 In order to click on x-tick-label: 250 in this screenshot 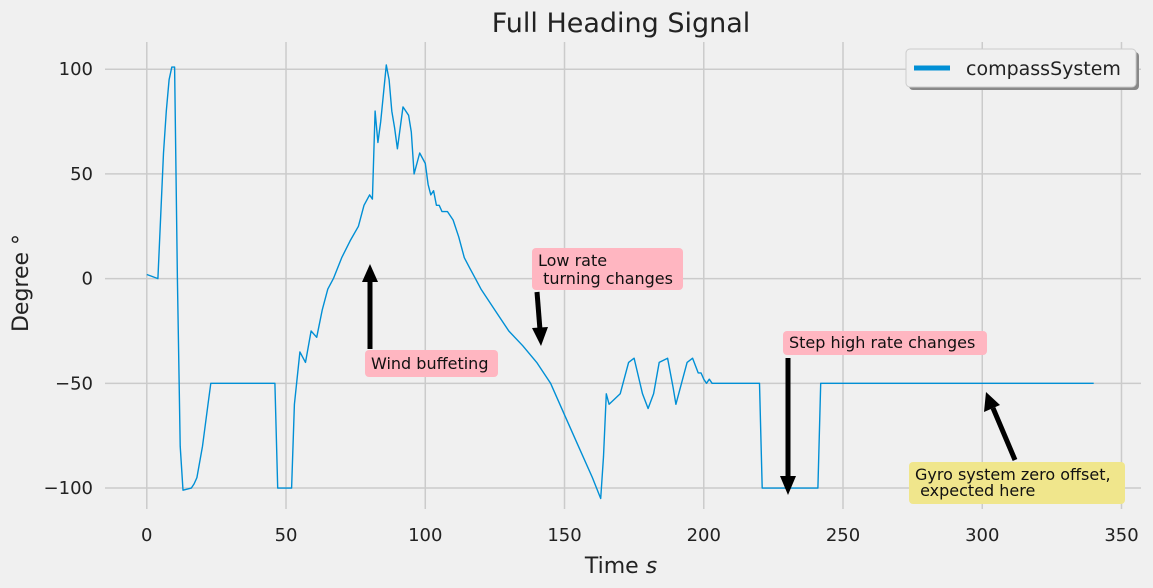, I will do `click(843, 535)`.